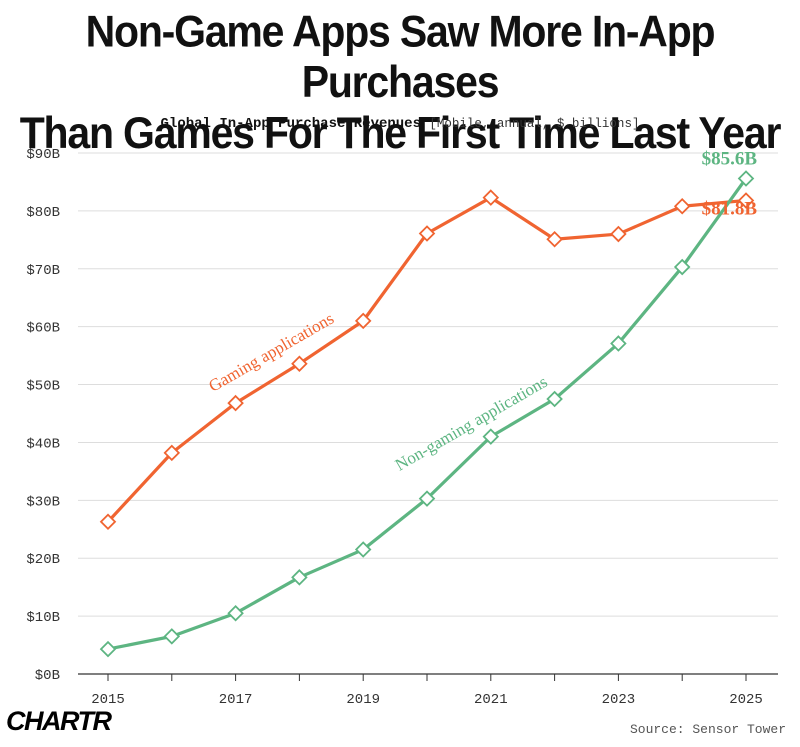 Image resolution: width=800 pixels, height=747 pixels. I want to click on title-line-2: Than Games For The First Time Last Year, so click(400, 132).